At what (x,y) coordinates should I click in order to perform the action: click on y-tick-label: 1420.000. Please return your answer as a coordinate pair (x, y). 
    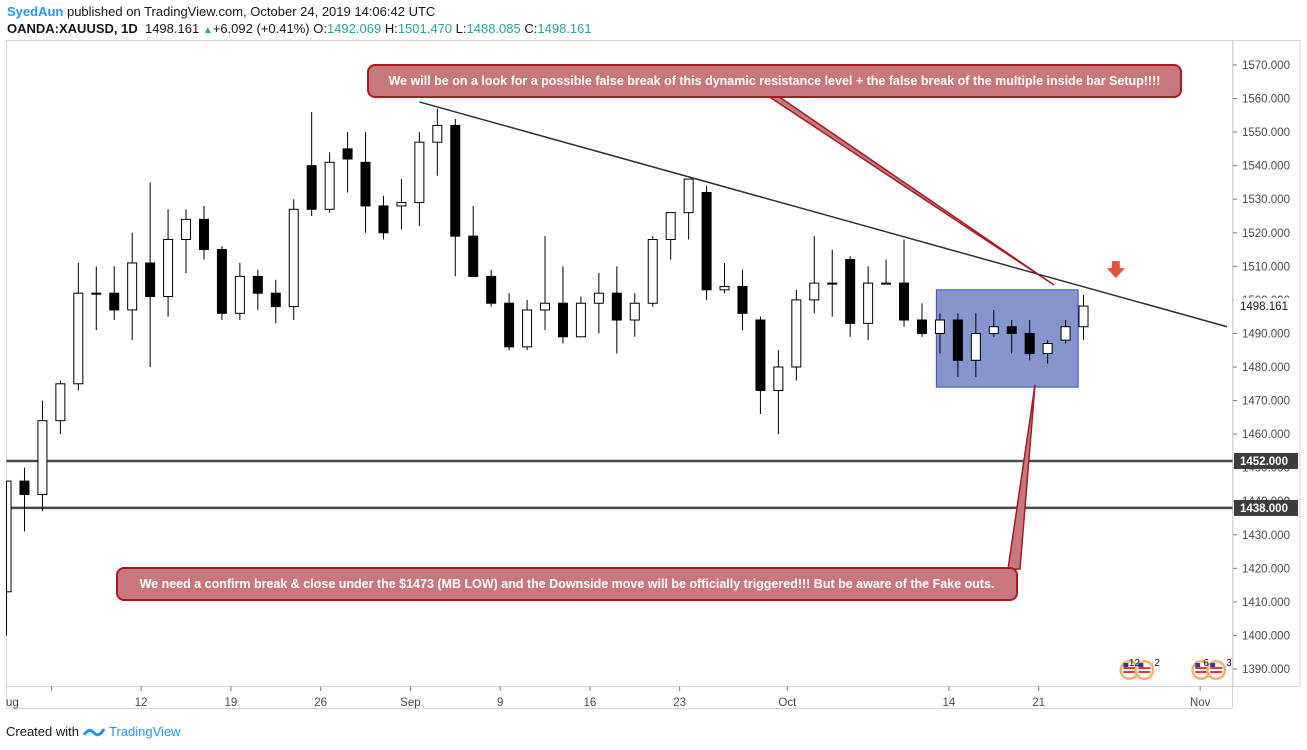
    Looking at the image, I should click on (1266, 569).